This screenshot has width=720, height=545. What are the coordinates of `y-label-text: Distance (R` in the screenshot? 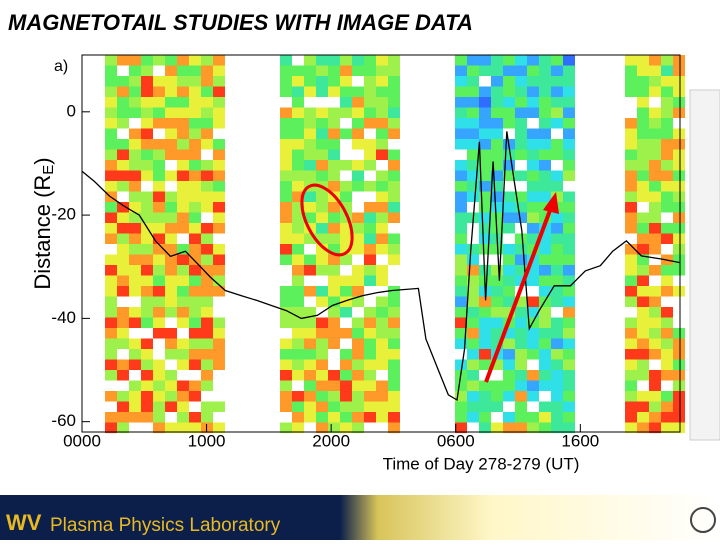 It's located at (42, 232).